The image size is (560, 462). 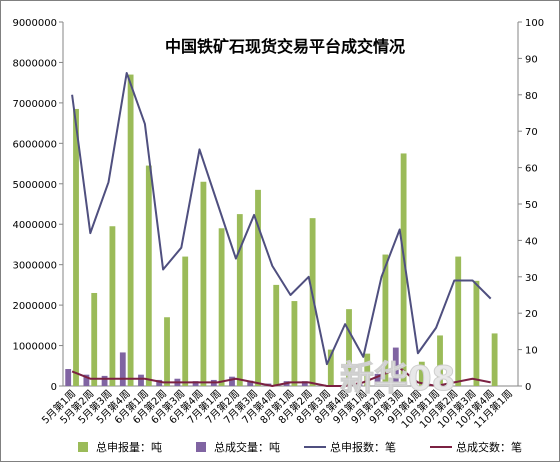 What do you see at coordinates (531, 169) in the screenshot?
I see `y-tick-label-right: 60` at bounding box center [531, 169].